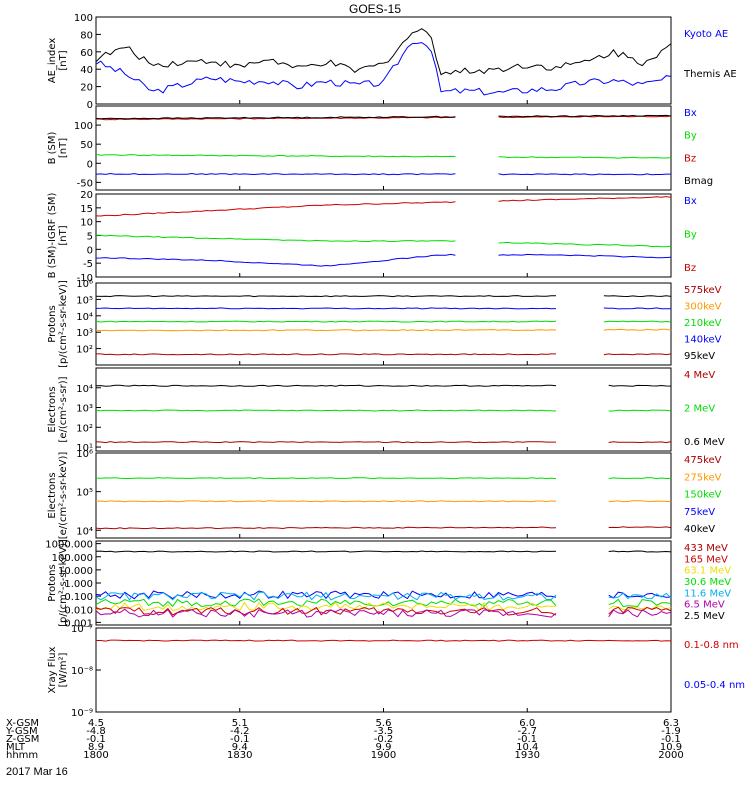  What do you see at coordinates (86, 88) in the screenshot?
I see `panel-1-ytick-label: 20` at bounding box center [86, 88].